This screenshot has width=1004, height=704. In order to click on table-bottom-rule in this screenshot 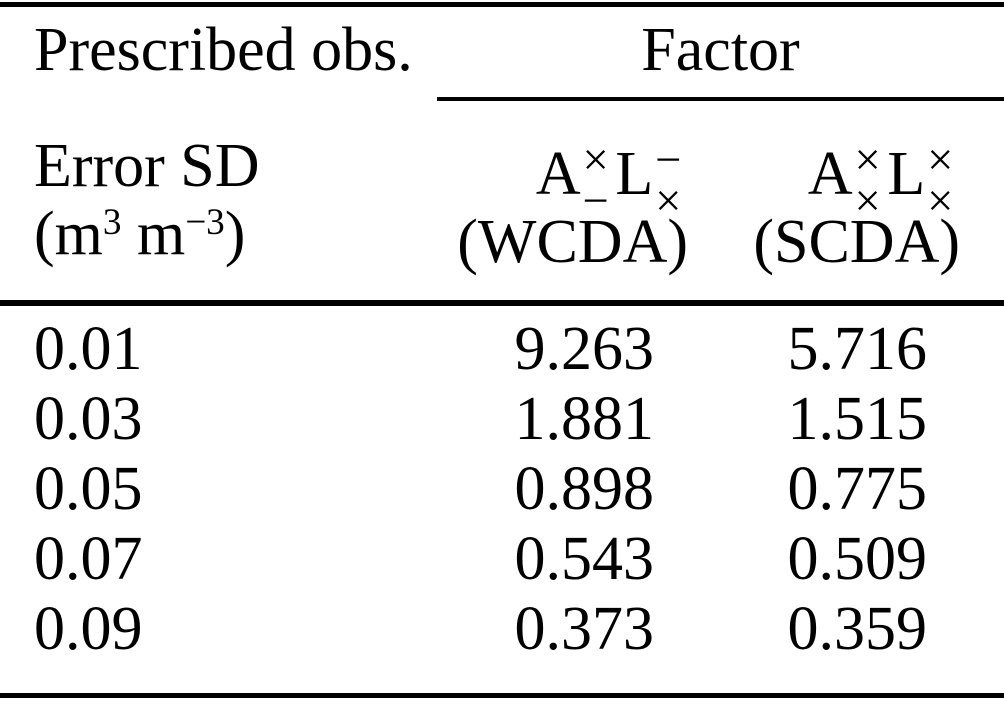, I will do `click(502, 695)`.